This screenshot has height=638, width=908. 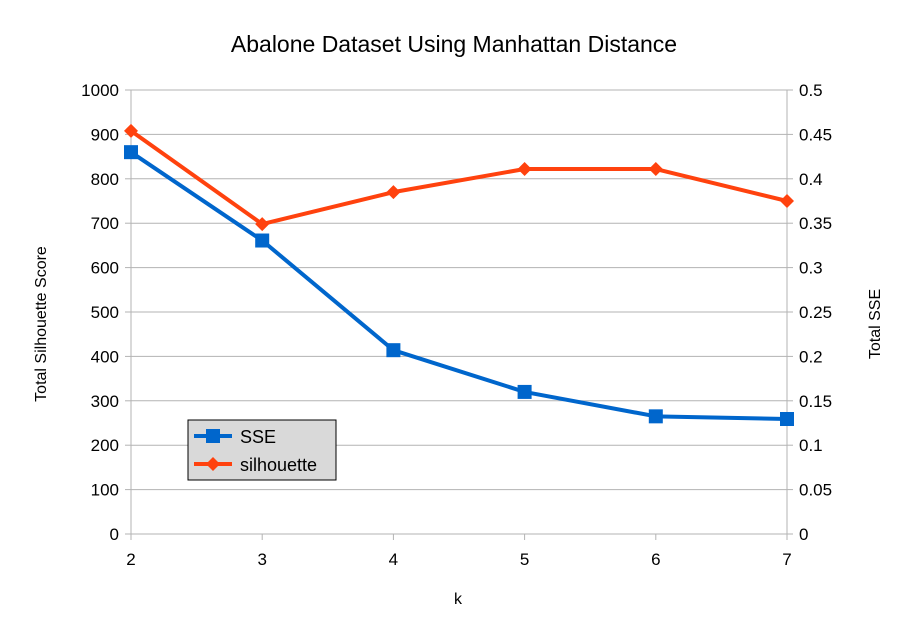 I want to click on legend-label-silhouette: silhouette, so click(x=278, y=465).